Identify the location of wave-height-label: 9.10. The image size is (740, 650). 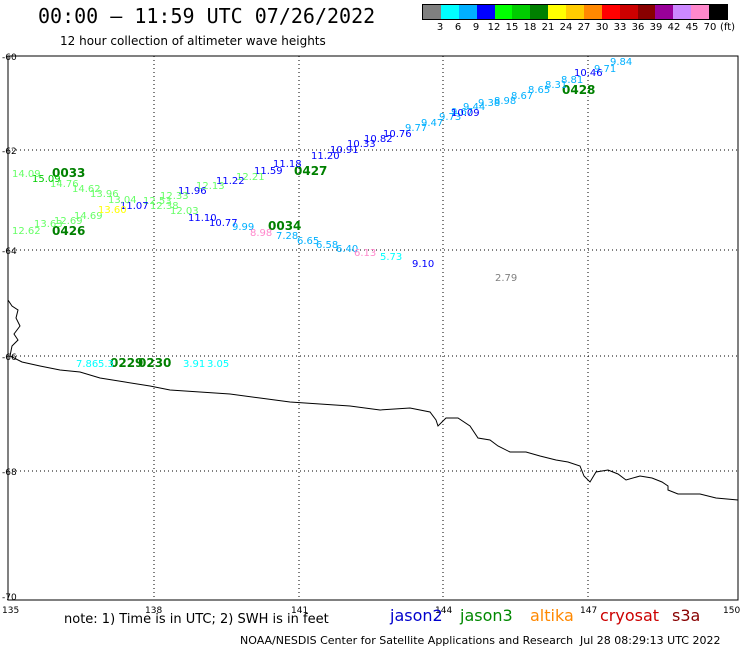
(423, 264).